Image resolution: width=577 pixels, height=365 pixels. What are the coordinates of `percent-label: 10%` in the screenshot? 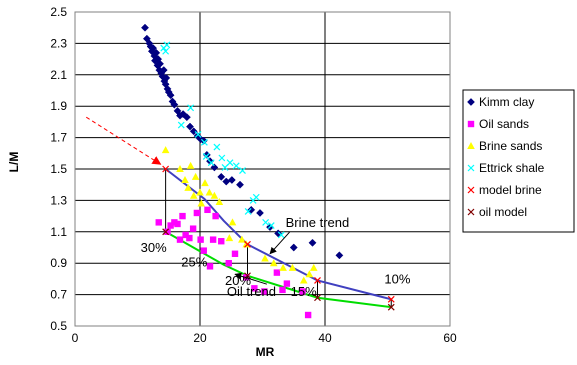 It's located at (397, 279).